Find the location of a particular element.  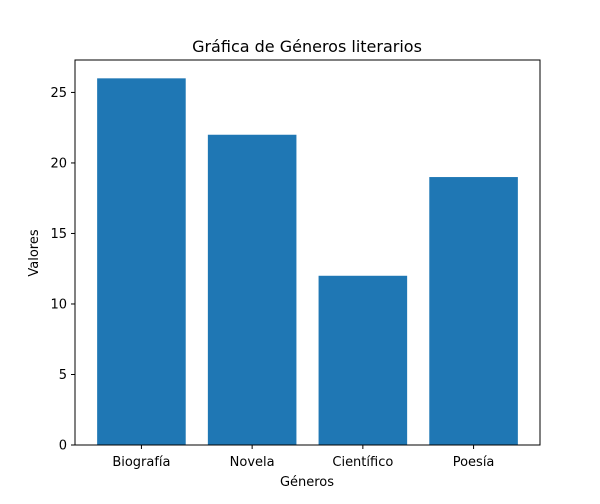

x-axis: Biografía Novela Científico Poesía is located at coordinates (303, 457).